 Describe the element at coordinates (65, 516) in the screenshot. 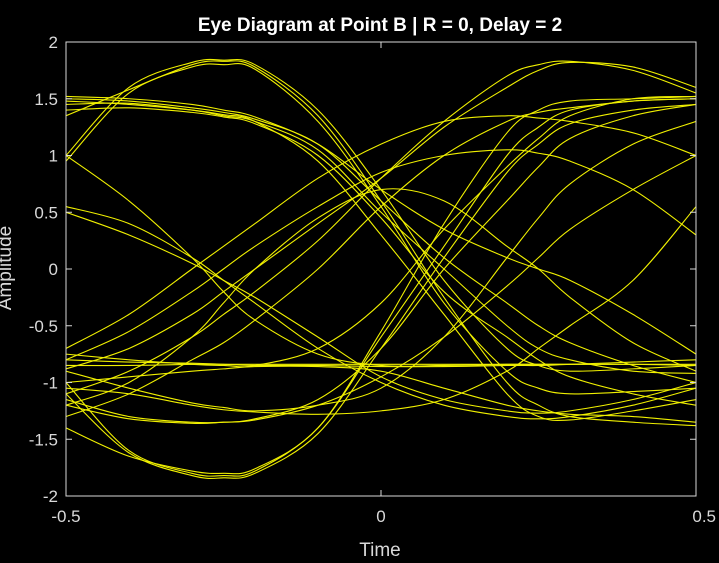

I see `x-tick-label: -0.5` at that location.